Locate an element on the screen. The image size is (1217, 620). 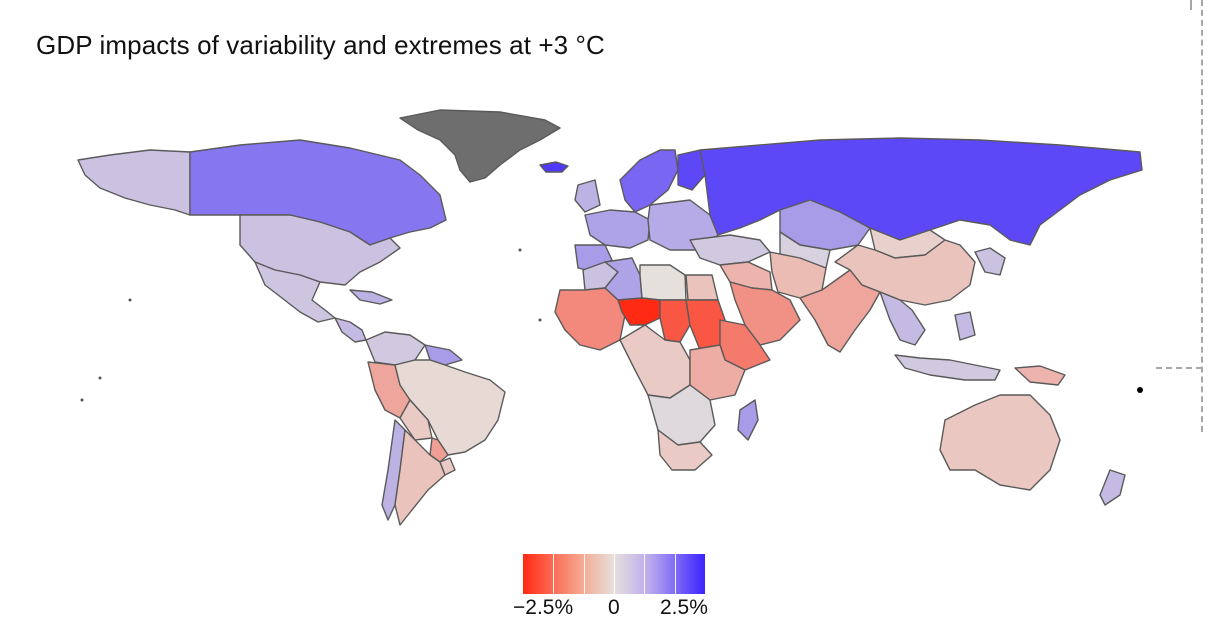
region-uruguay is located at coordinates (447, 466).